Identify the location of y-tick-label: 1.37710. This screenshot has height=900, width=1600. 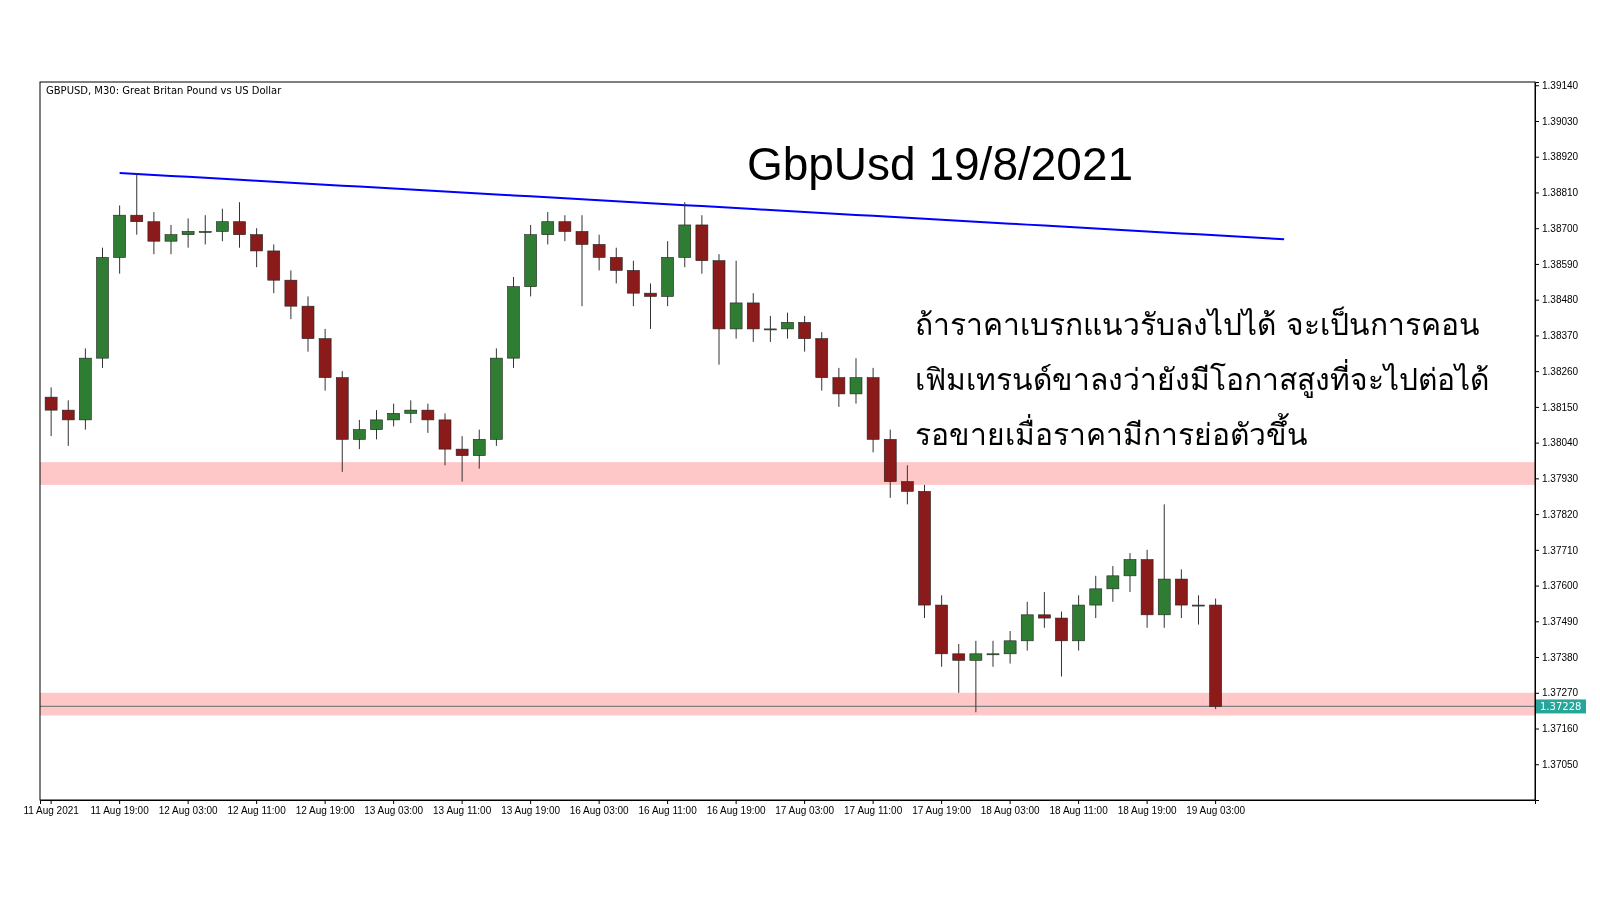
(1560, 550).